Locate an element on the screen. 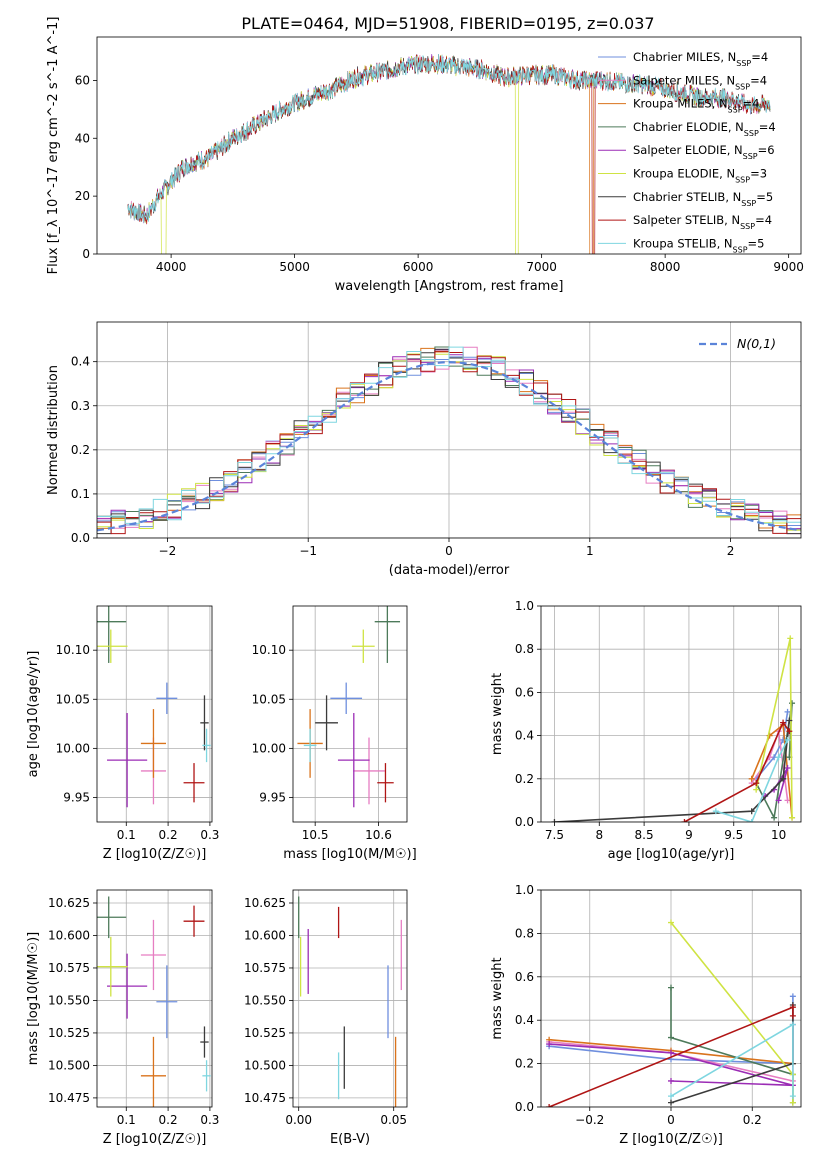 Image resolution: width=819 pixels, height=1170 pixels. x-tick-label: 8000 is located at coordinates (665, 267).